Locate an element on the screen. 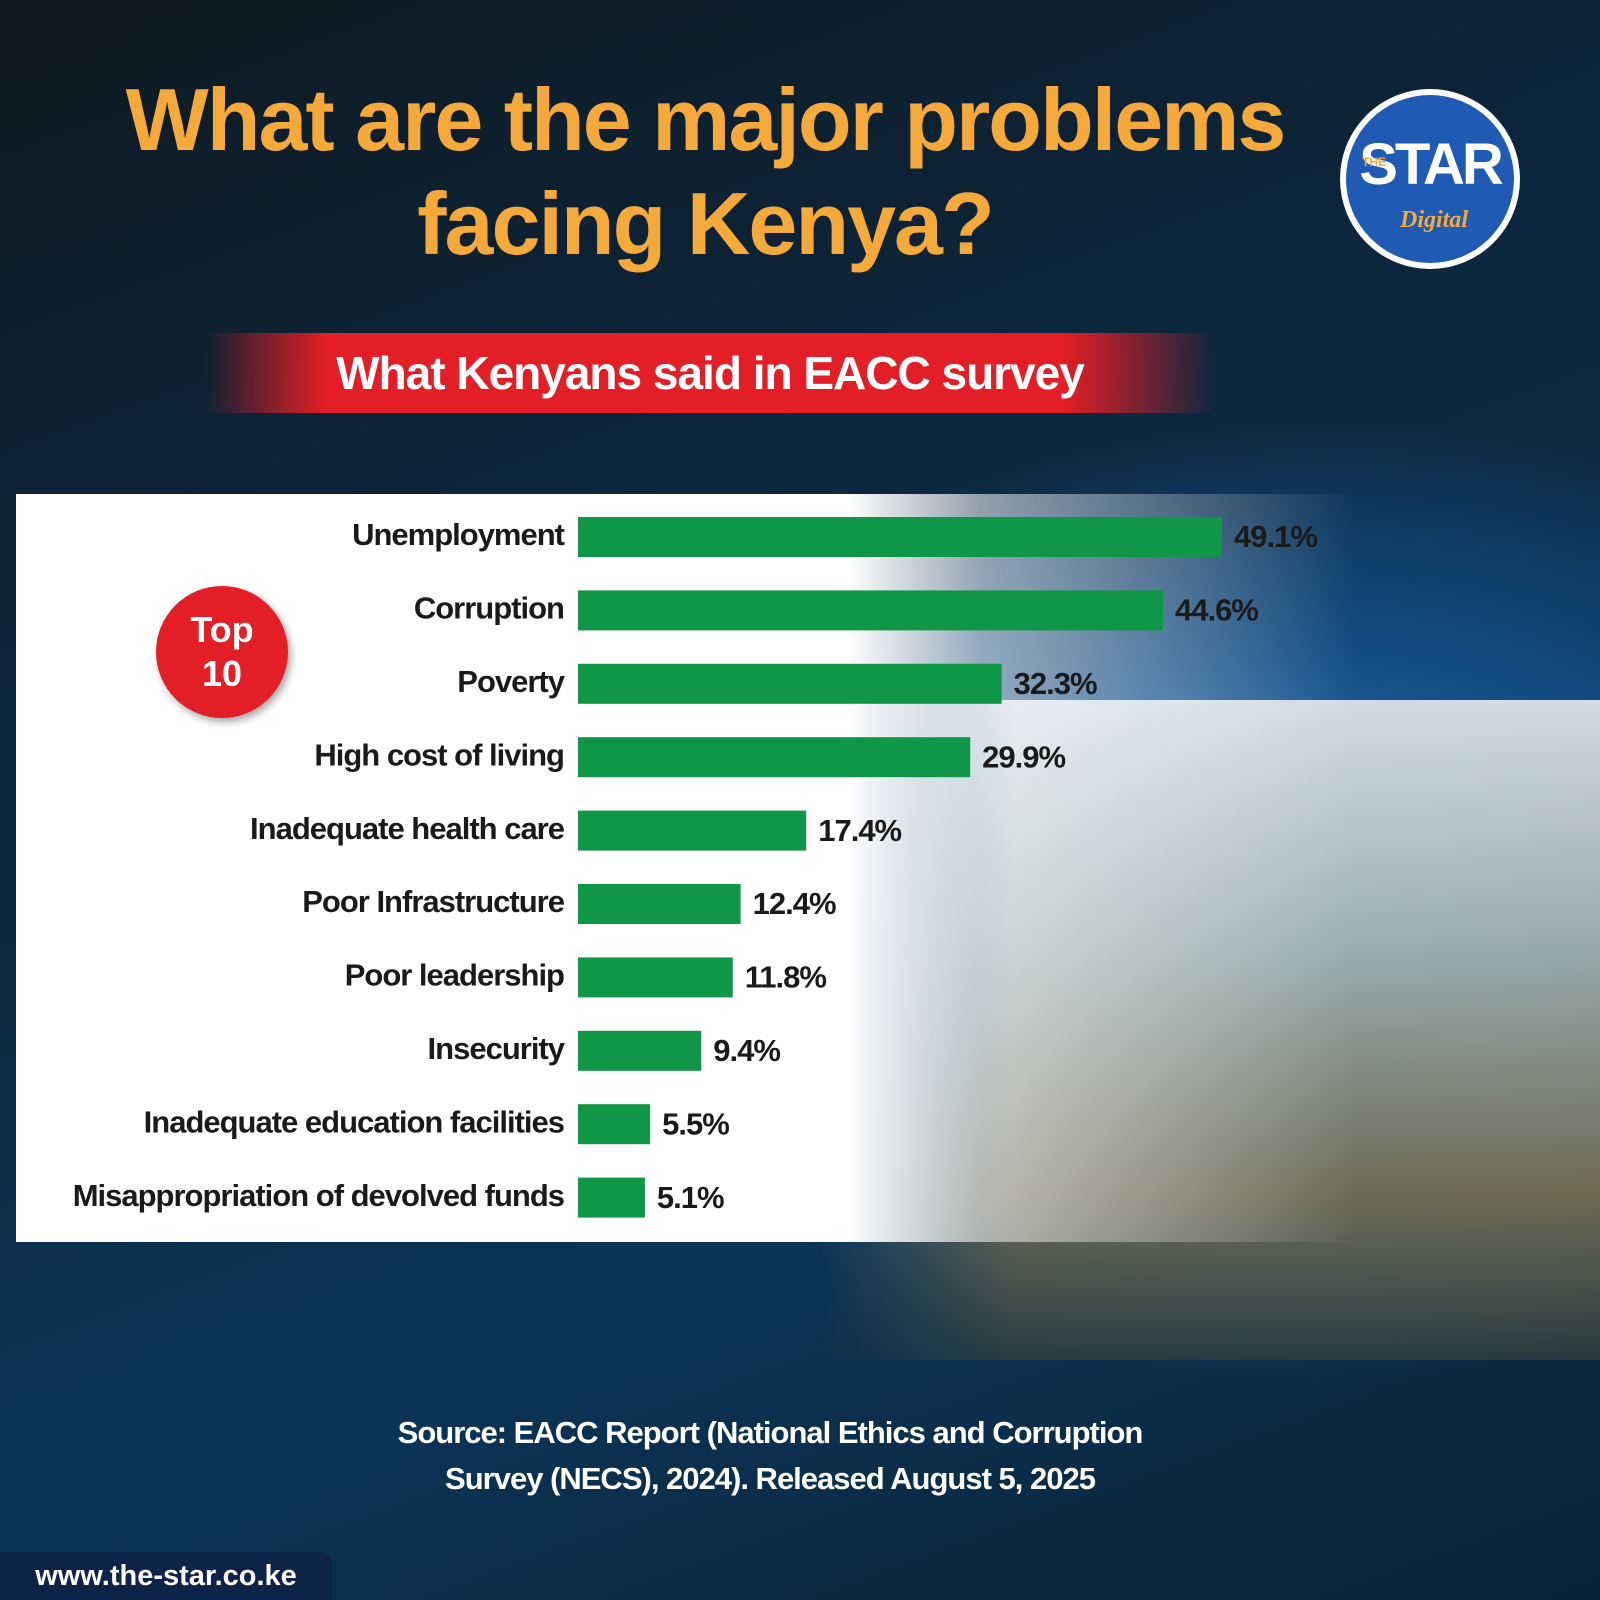 This screenshot has height=1600, width=1600. category-label: Misappropriation of devolved funds is located at coordinates (318, 1195).